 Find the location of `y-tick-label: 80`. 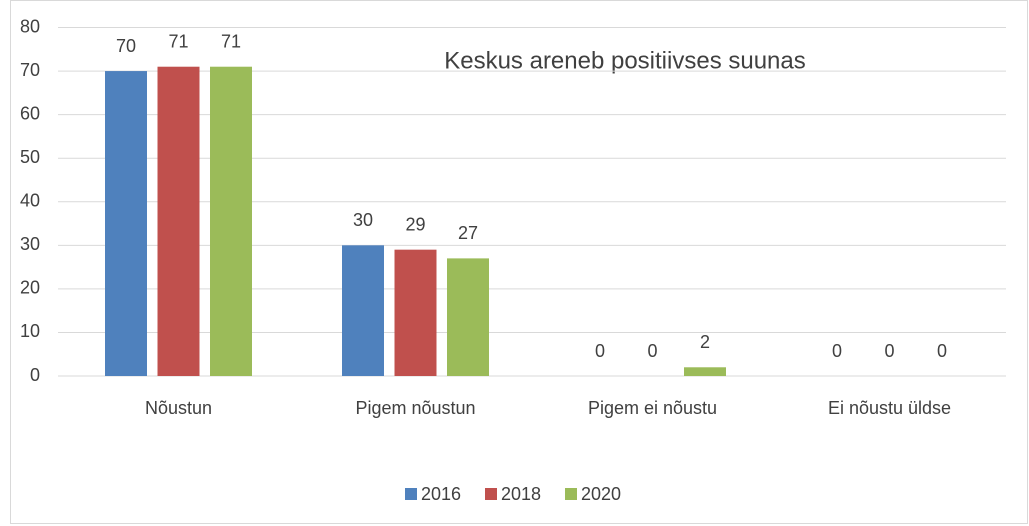

y-tick-label: 80 is located at coordinates (30, 26).